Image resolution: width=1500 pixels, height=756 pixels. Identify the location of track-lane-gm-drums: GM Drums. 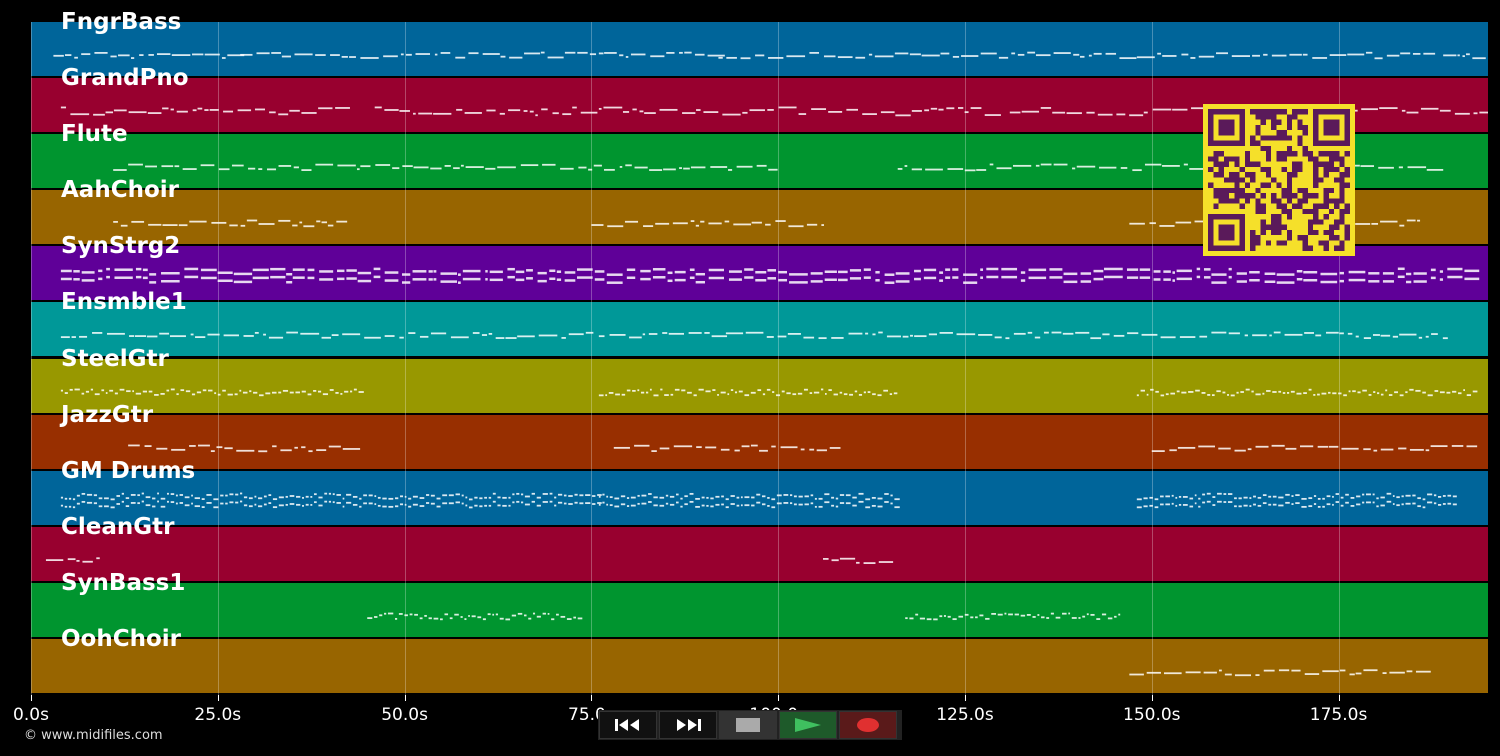
(759, 492).